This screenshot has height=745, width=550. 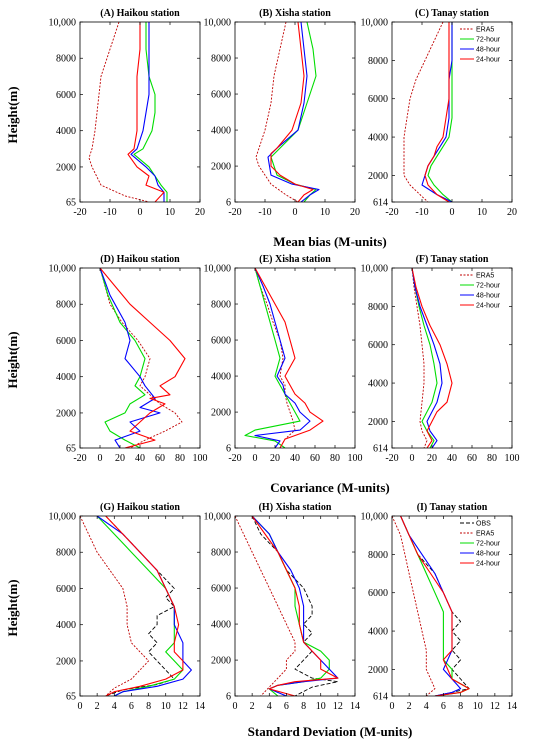 What do you see at coordinates (12, 607) in the screenshot?
I see `y-axis-label-row-3: Height(m)` at bounding box center [12, 607].